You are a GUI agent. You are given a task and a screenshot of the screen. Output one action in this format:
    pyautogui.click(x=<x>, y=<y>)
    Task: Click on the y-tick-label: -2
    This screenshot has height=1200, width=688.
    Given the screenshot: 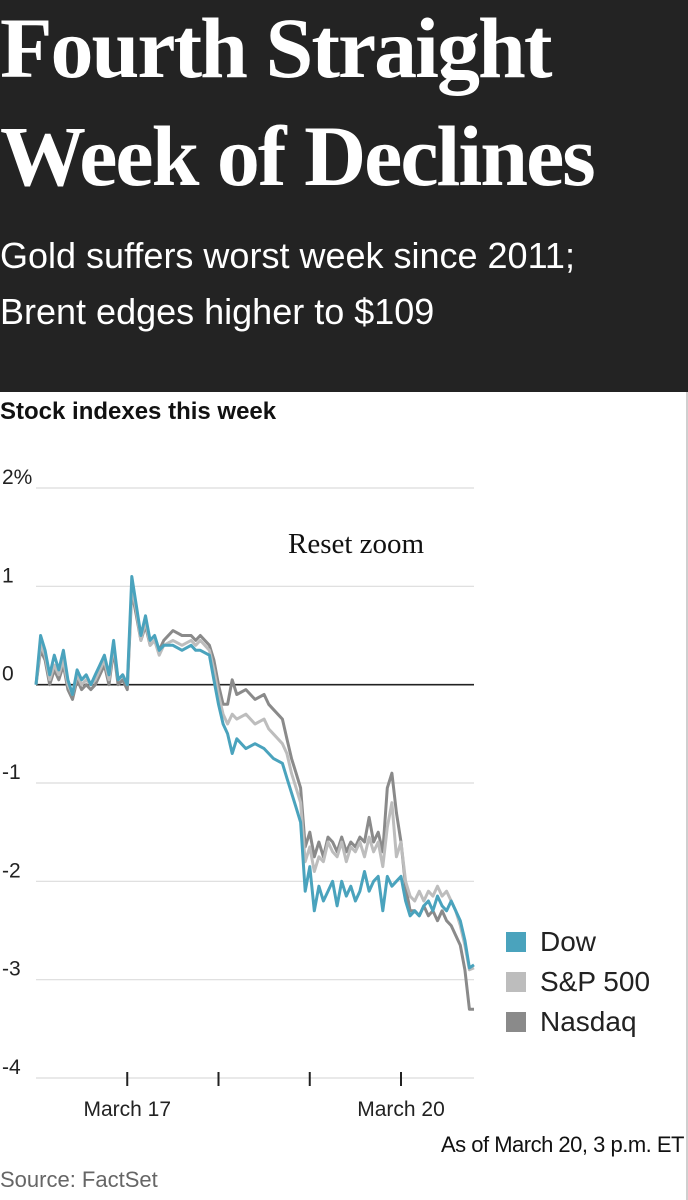 What is the action you would take?
    pyautogui.click(x=11, y=870)
    